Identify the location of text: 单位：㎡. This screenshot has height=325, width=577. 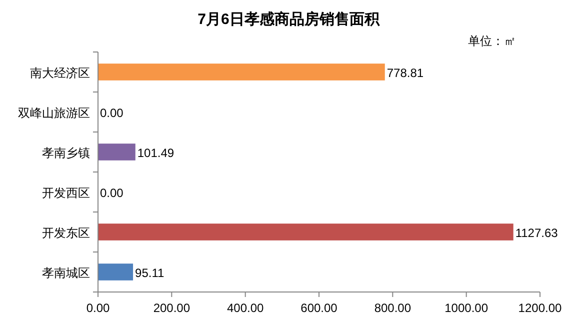
(492, 41).